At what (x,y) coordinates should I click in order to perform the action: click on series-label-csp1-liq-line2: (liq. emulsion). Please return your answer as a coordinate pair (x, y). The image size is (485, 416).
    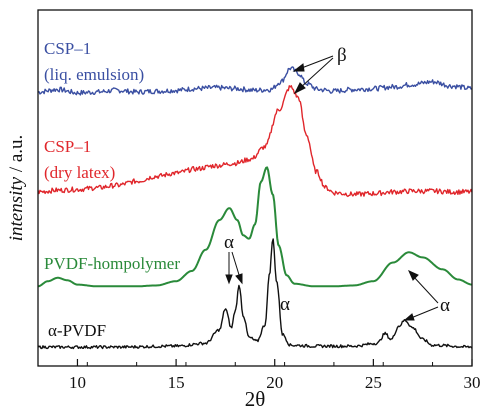
    Looking at the image, I should click on (94, 74).